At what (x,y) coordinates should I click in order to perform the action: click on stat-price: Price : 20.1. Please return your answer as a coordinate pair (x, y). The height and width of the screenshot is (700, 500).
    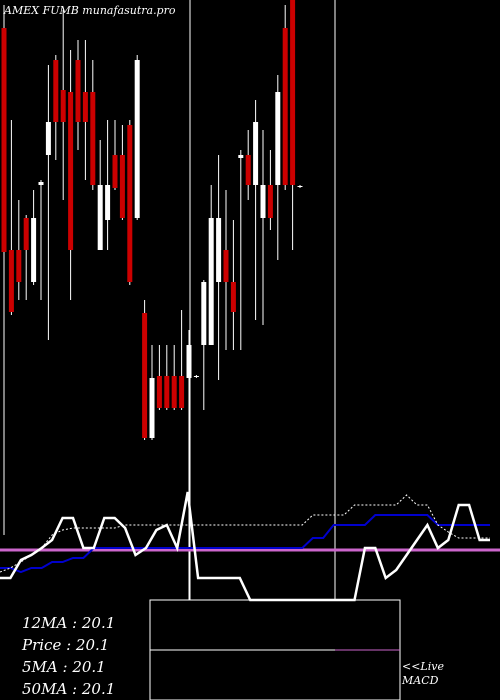
    Looking at the image, I should click on (66, 645).